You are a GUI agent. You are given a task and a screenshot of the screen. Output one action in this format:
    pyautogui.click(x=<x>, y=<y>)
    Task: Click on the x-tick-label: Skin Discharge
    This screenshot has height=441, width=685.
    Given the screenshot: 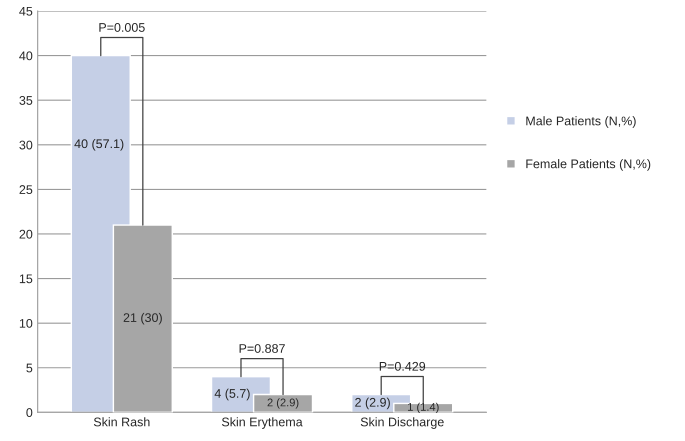 What is the action you would take?
    pyautogui.click(x=402, y=423)
    